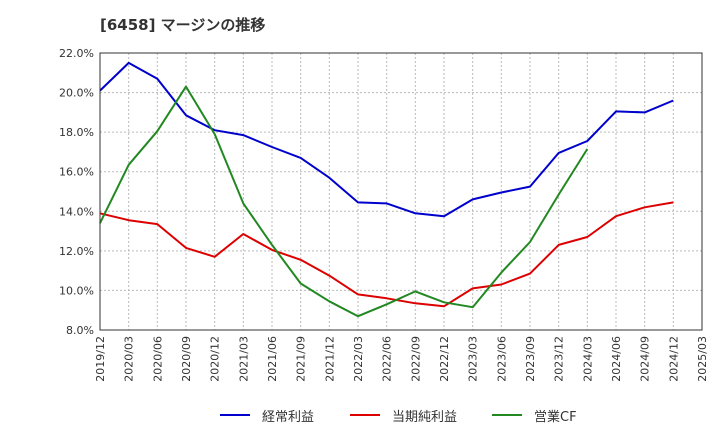  I want to click on y-tick-label: 10.0%, so click(76, 290).